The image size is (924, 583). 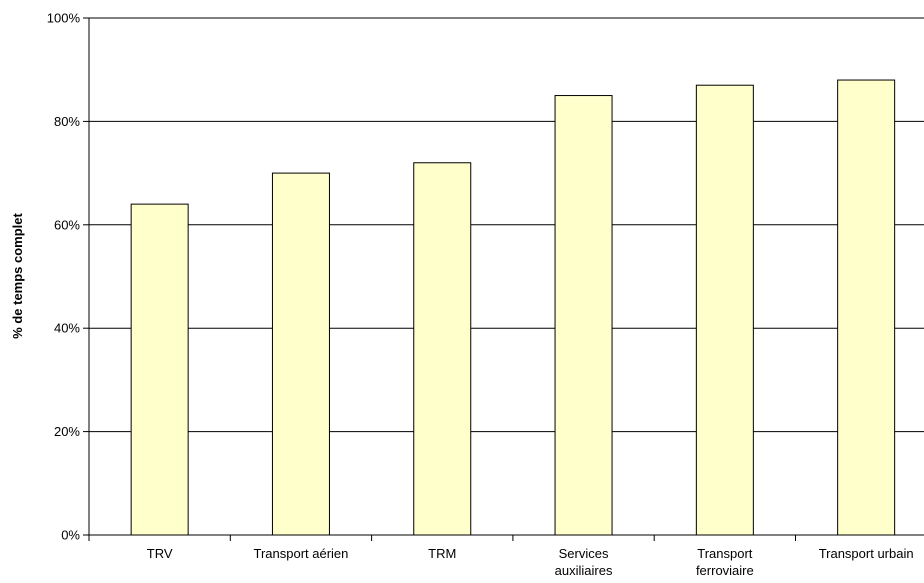 What do you see at coordinates (160, 553) in the screenshot?
I see `x-tick-label: TRV` at bounding box center [160, 553].